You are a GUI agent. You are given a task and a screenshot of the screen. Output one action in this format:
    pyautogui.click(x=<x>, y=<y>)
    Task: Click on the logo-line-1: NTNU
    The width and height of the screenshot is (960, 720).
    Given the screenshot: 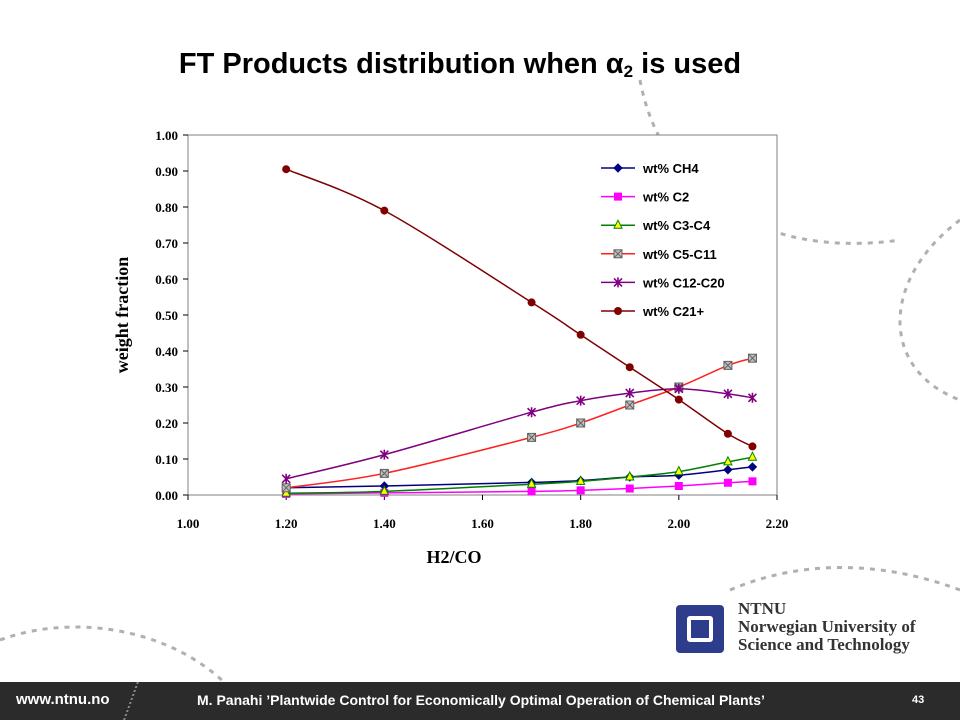 What is the action you would take?
    pyautogui.click(x=762, y=608)
    